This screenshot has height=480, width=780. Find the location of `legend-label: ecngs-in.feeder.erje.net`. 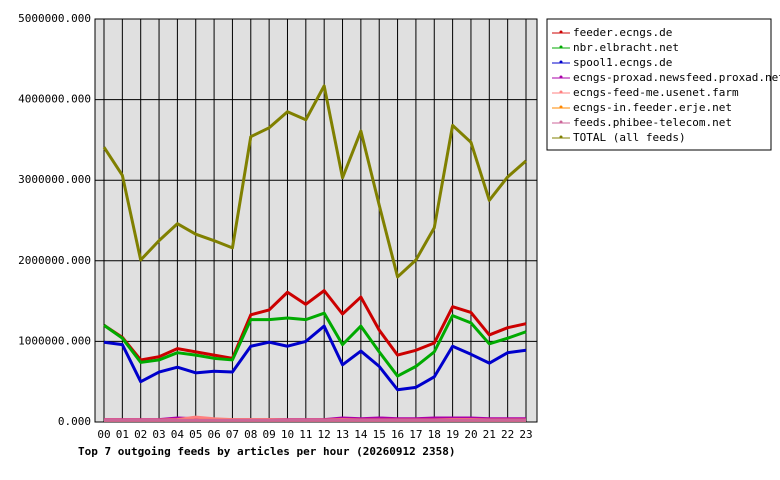

legend-label: ecngs-in.feeder.erje.net is located at coordinates (652, 107).